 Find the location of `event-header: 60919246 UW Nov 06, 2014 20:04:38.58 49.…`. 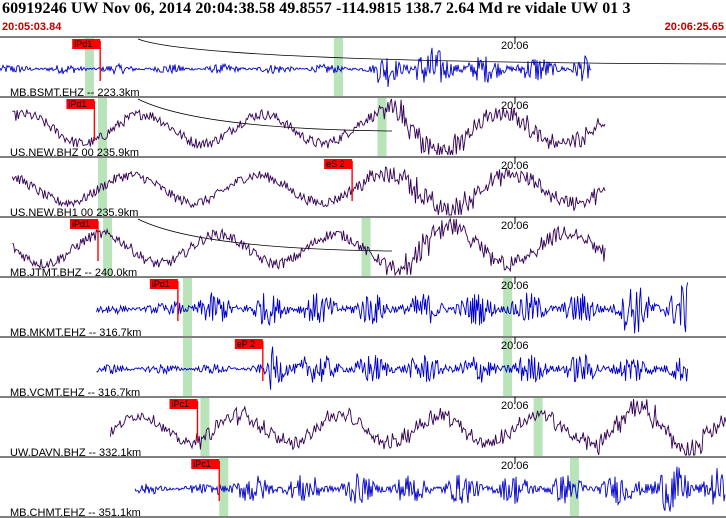

event-header: 60919246 UW Nov 06, 2014 20:04:38.58 49.… is located at coordinates (316, 8).